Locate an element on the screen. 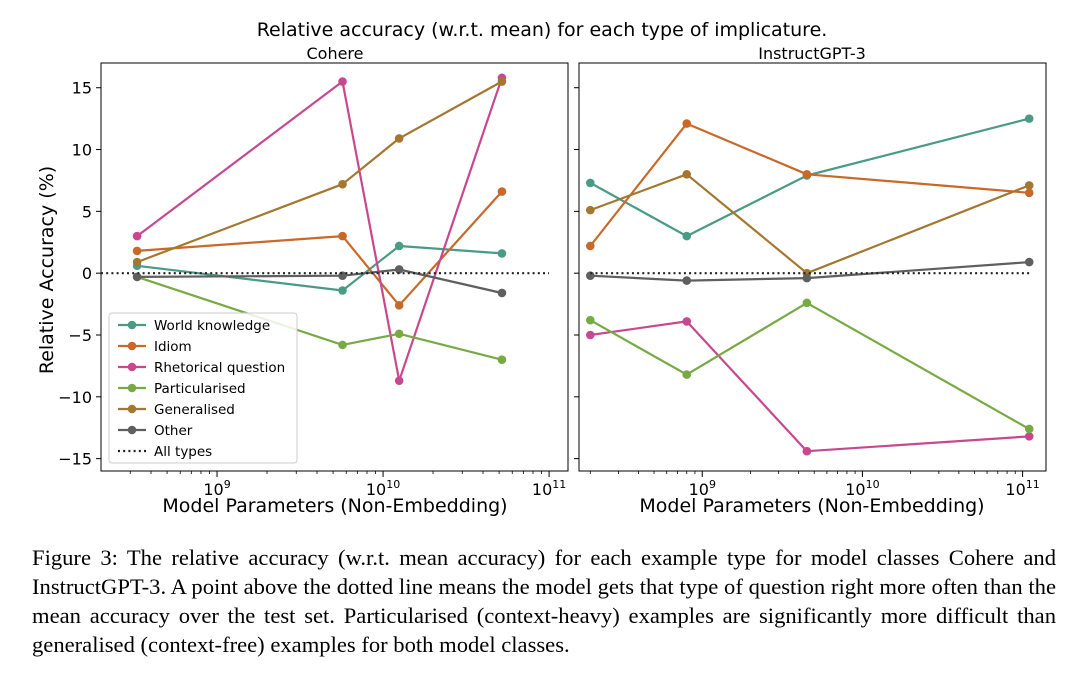  legend-label: Other is located at coordinates (173, 431).